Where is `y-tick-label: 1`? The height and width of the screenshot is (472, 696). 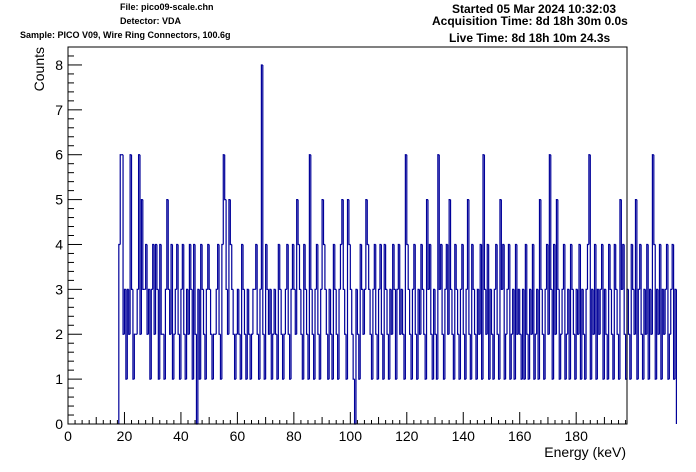
y-tick-label: 1 is located at coordinates (59, 379).